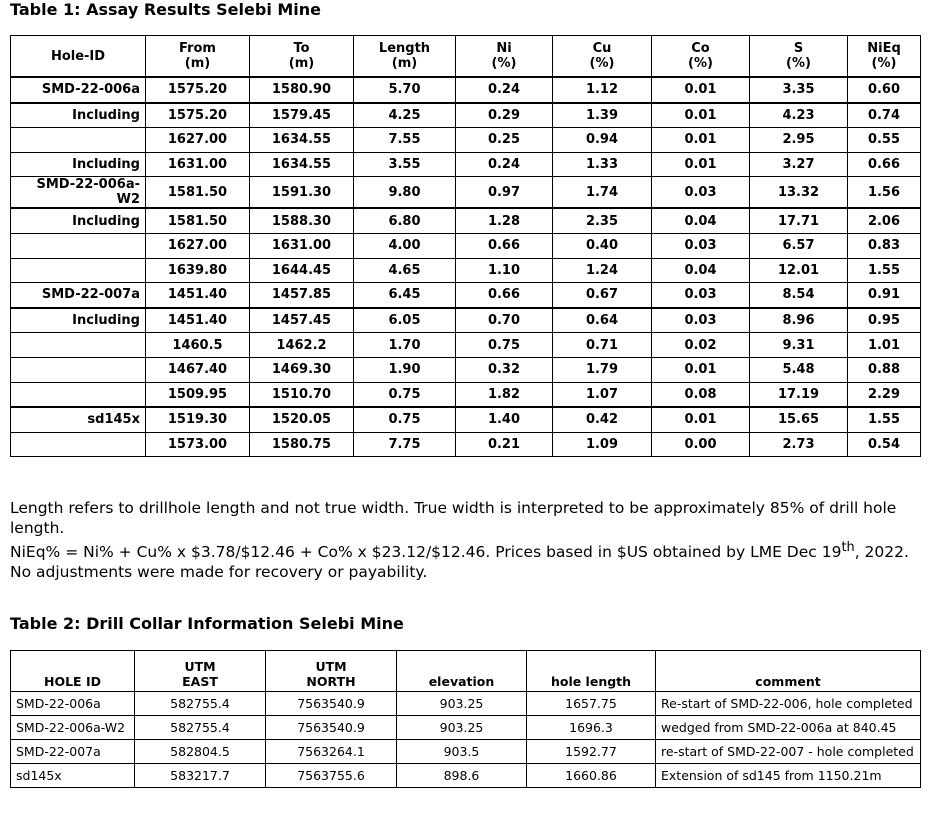 This screenshot has width=942, height=814. I want to click on table-cell: 2.35, so click(602, 220).